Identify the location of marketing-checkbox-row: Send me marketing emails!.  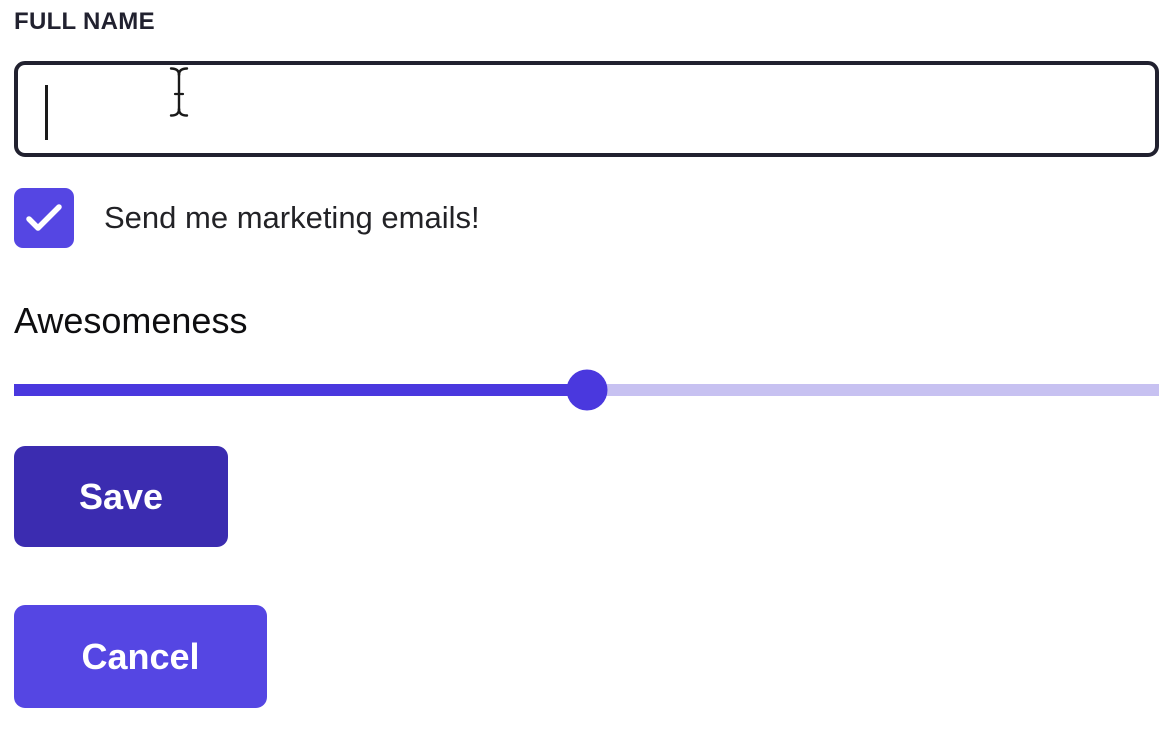
(247, 218).